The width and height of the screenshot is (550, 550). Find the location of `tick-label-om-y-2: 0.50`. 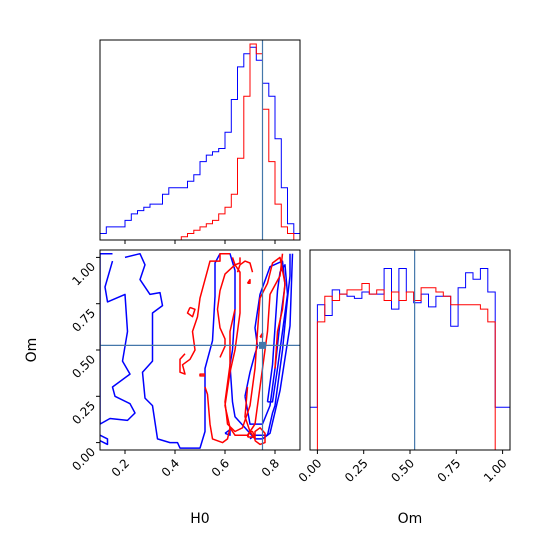

tick-label-om-y-2: 0.50 is located at coordinates (83, 366).